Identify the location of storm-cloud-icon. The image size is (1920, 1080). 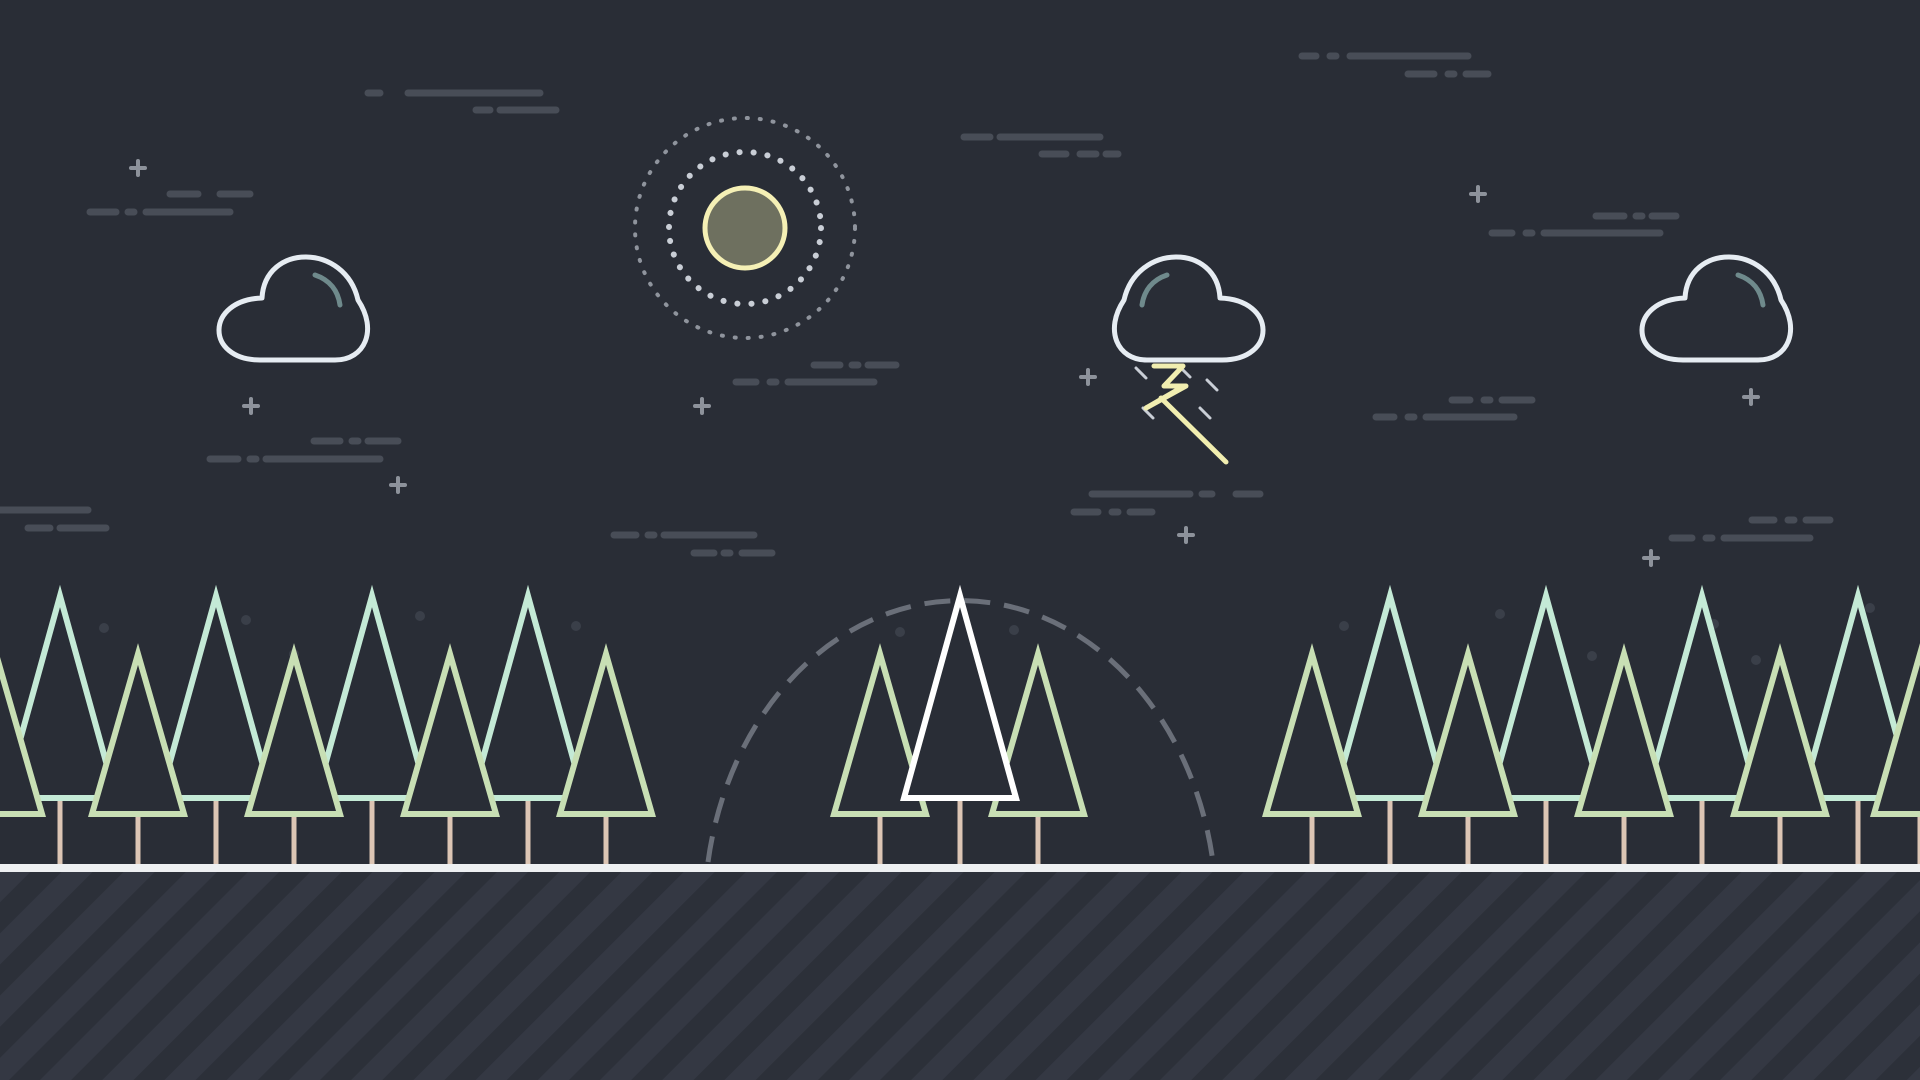
(1188, 308).